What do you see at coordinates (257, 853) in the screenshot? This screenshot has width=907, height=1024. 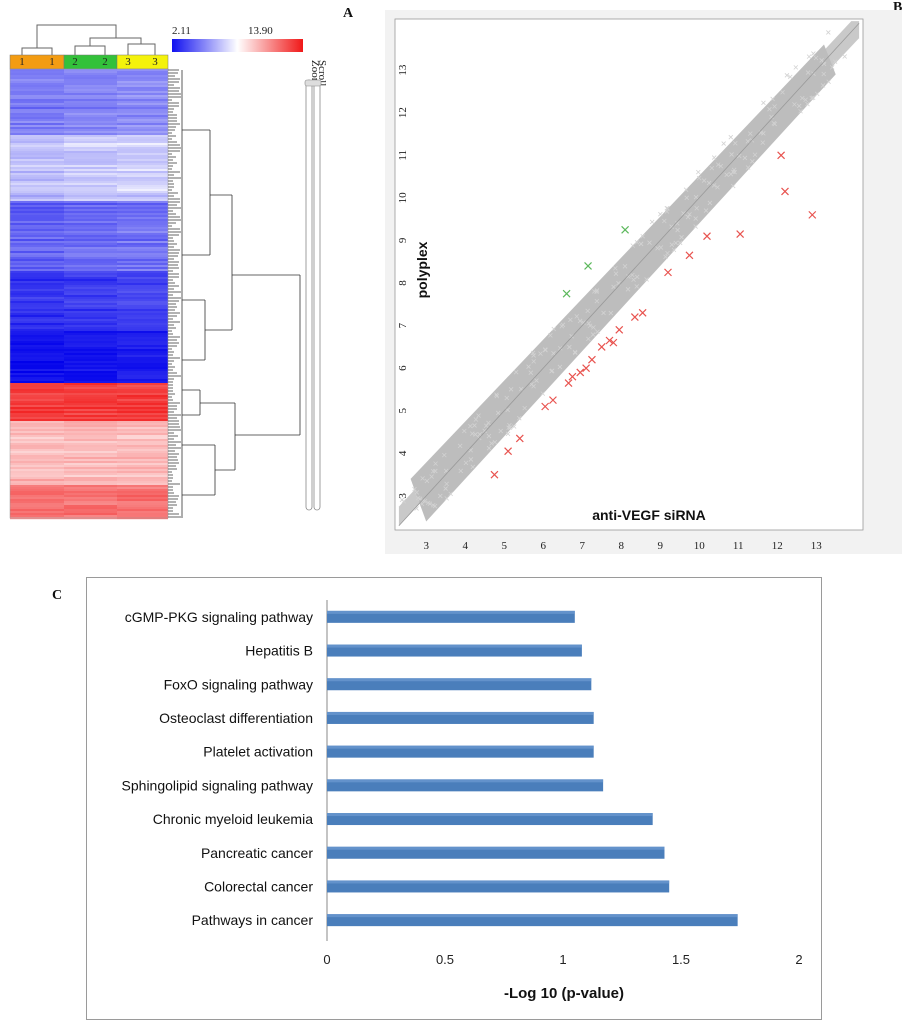 I see `bar-category-label: Pancreatic cancer` at bounding box center [257, 853].